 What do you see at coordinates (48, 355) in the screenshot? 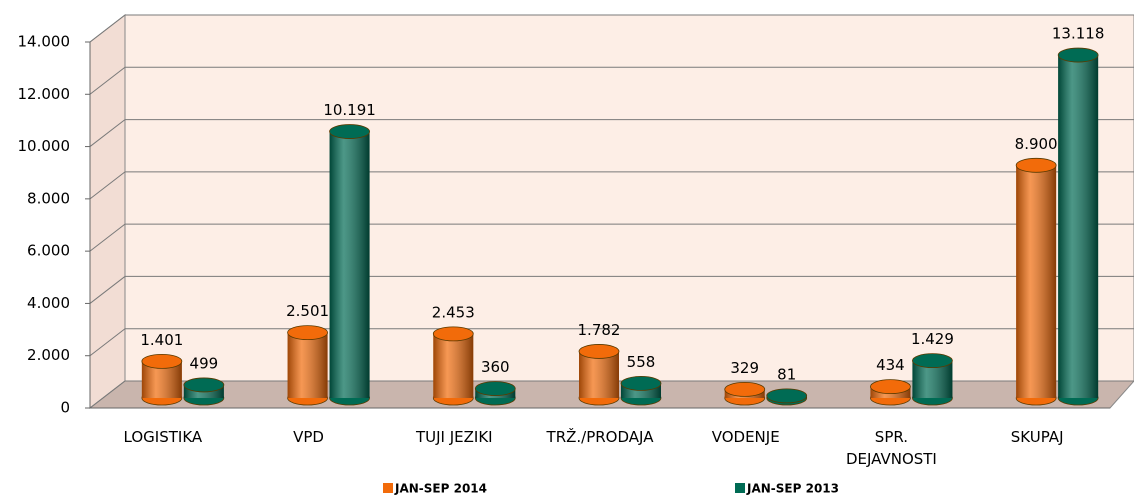
I see `y-tick-label: 2.000` at bounding box center [48, 355].